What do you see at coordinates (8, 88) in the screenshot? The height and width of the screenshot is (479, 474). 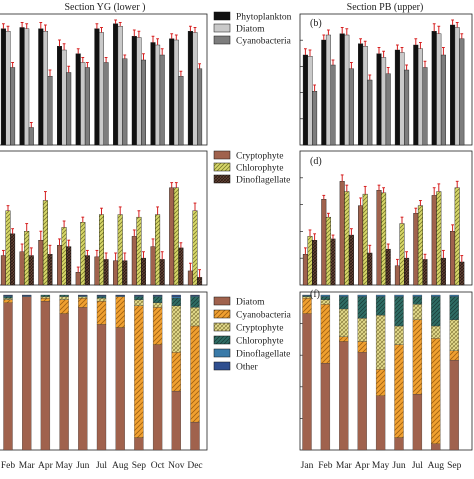 I see `bar-a-diatom-feb` at bounding box center [8, 88].